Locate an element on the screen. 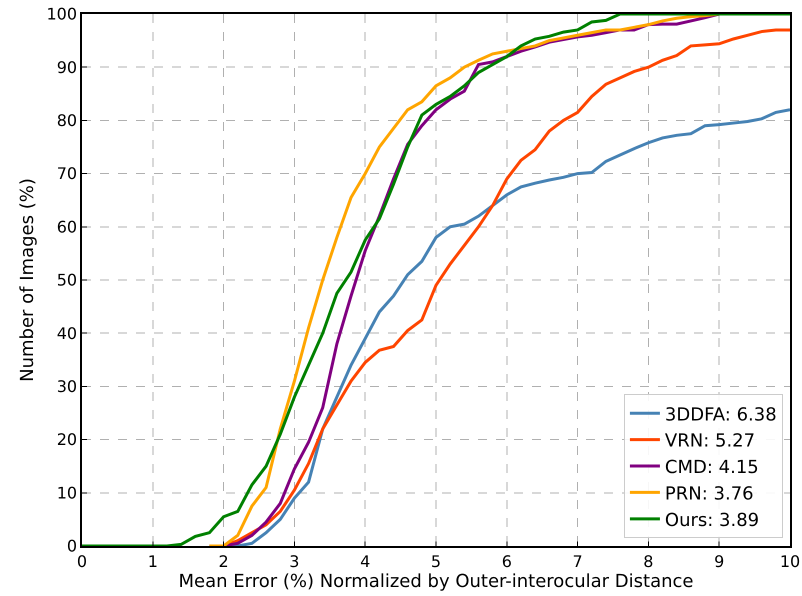 This screenshot has height=596, width=802. x-tick-label: 3 is located at coordinates (294, 561).